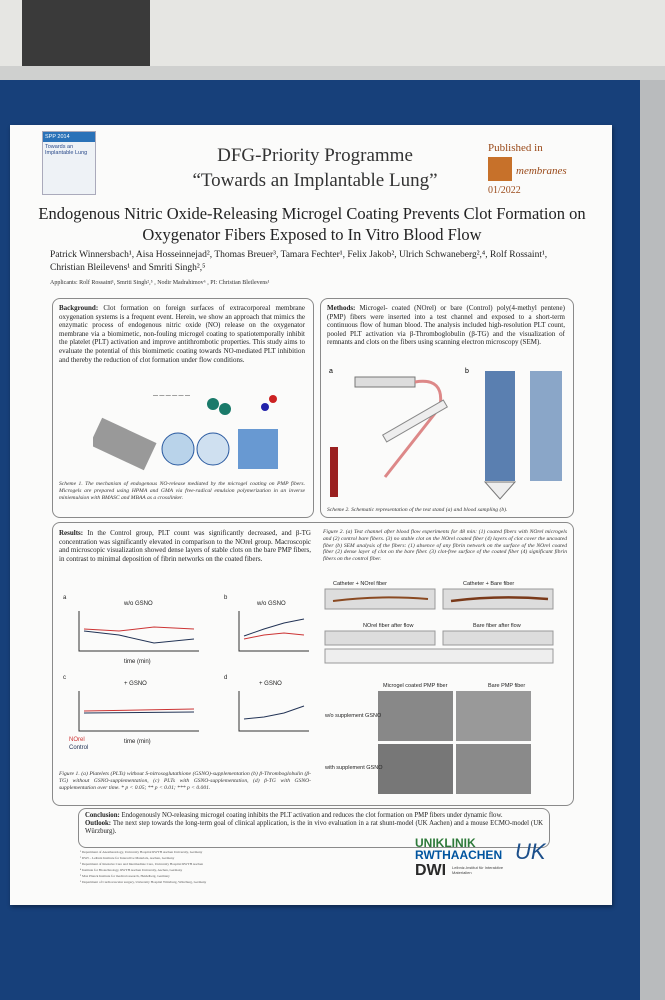 The image size is (665, 1000). I want to click on fiber, so click(380, 599).